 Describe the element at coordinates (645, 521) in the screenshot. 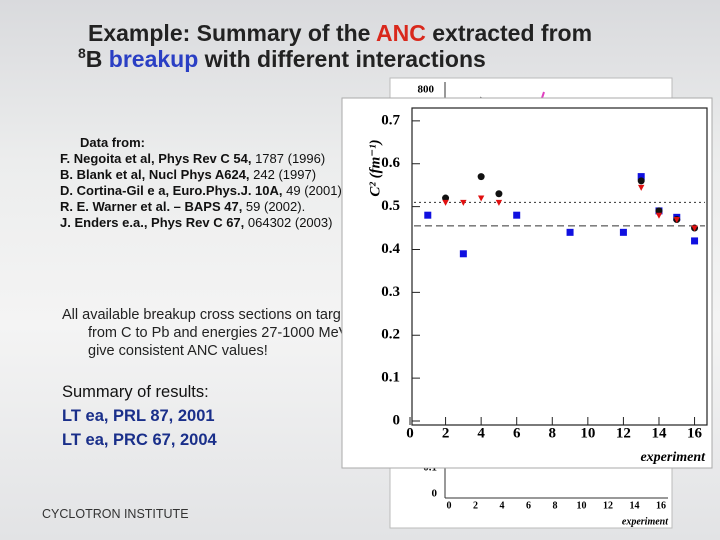

I see `back-x-title: experiment` at that location.